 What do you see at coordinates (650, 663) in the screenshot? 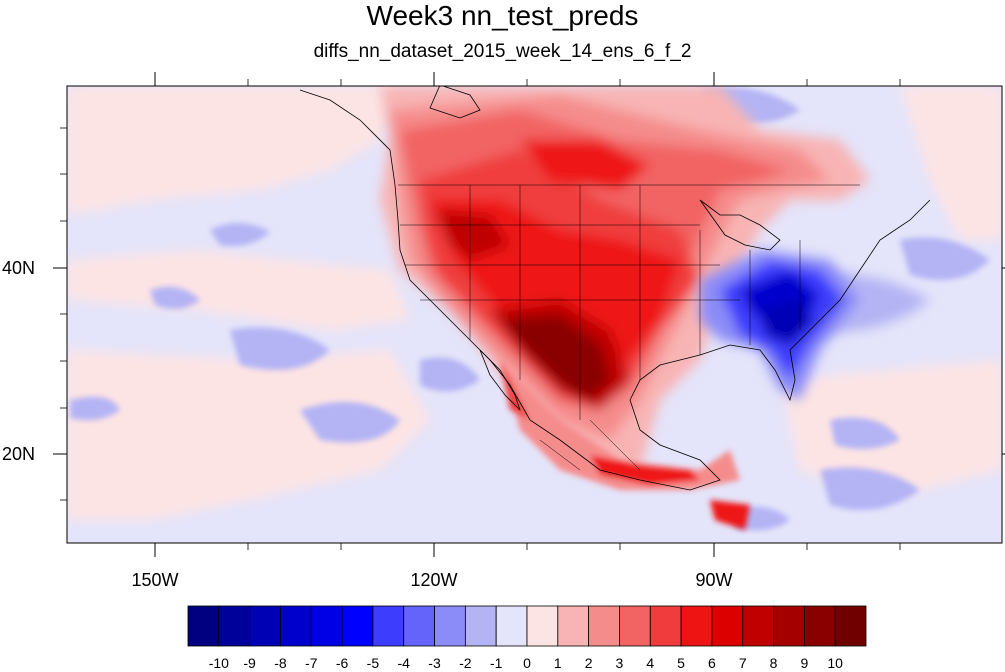
I see `colorbar-tick-label: 4` at bounding box center [650, 663].